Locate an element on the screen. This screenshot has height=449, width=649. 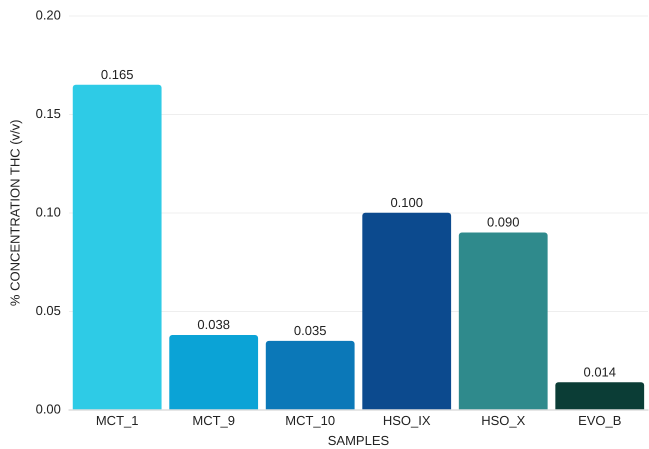
y-tick-label: 0.15 is located at coordinates (48, 113).